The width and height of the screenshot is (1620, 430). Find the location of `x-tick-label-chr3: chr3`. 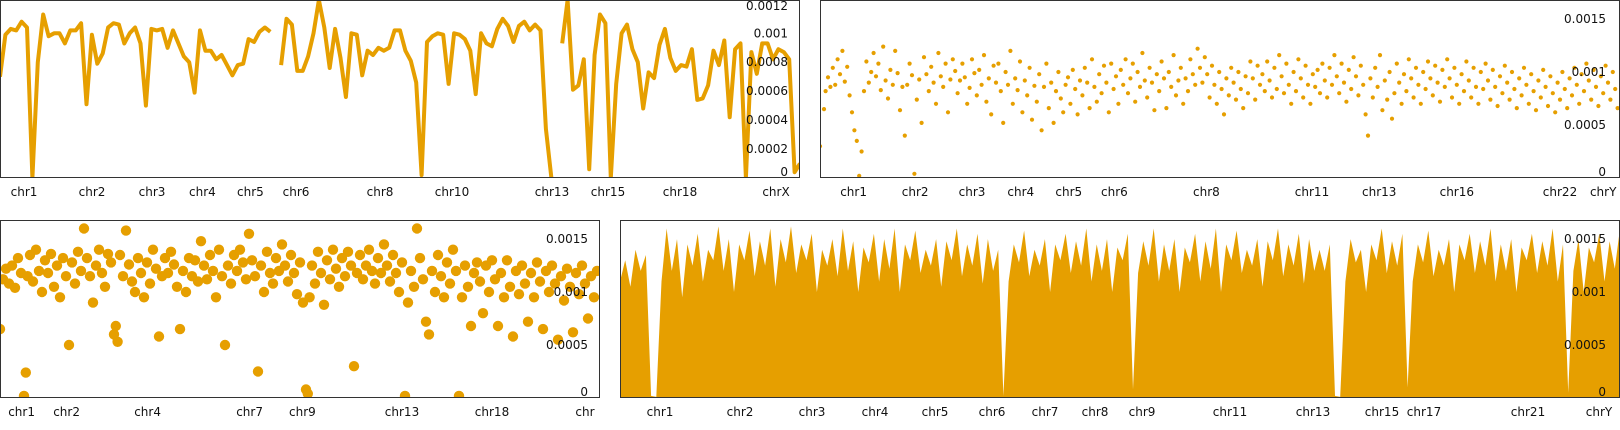

x-tick-label-chr3: chr3 is located at coordinates (972, 192).